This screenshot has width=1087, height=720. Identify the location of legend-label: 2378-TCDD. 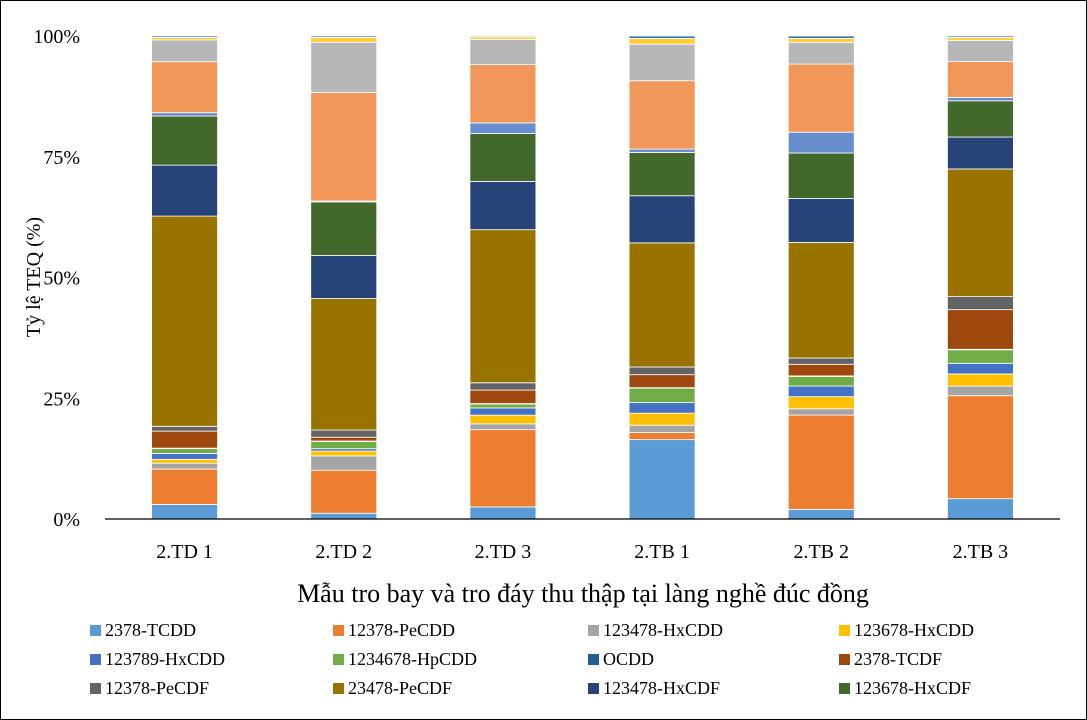
(150, 630).